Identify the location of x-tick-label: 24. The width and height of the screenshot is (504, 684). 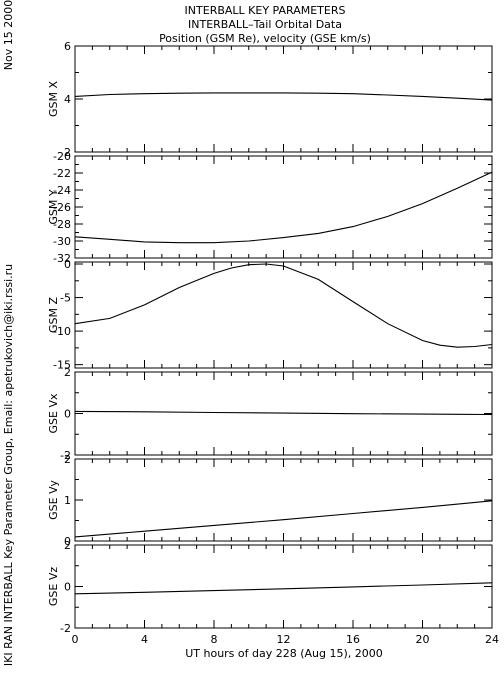
(492, 639).